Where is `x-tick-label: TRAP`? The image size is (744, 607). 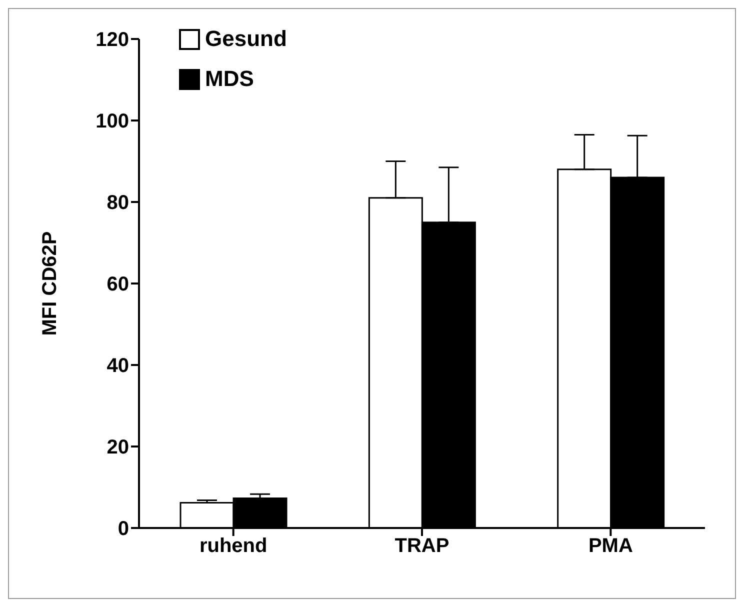 x-tick-label: TRAP is located at coordinates (422, 546).